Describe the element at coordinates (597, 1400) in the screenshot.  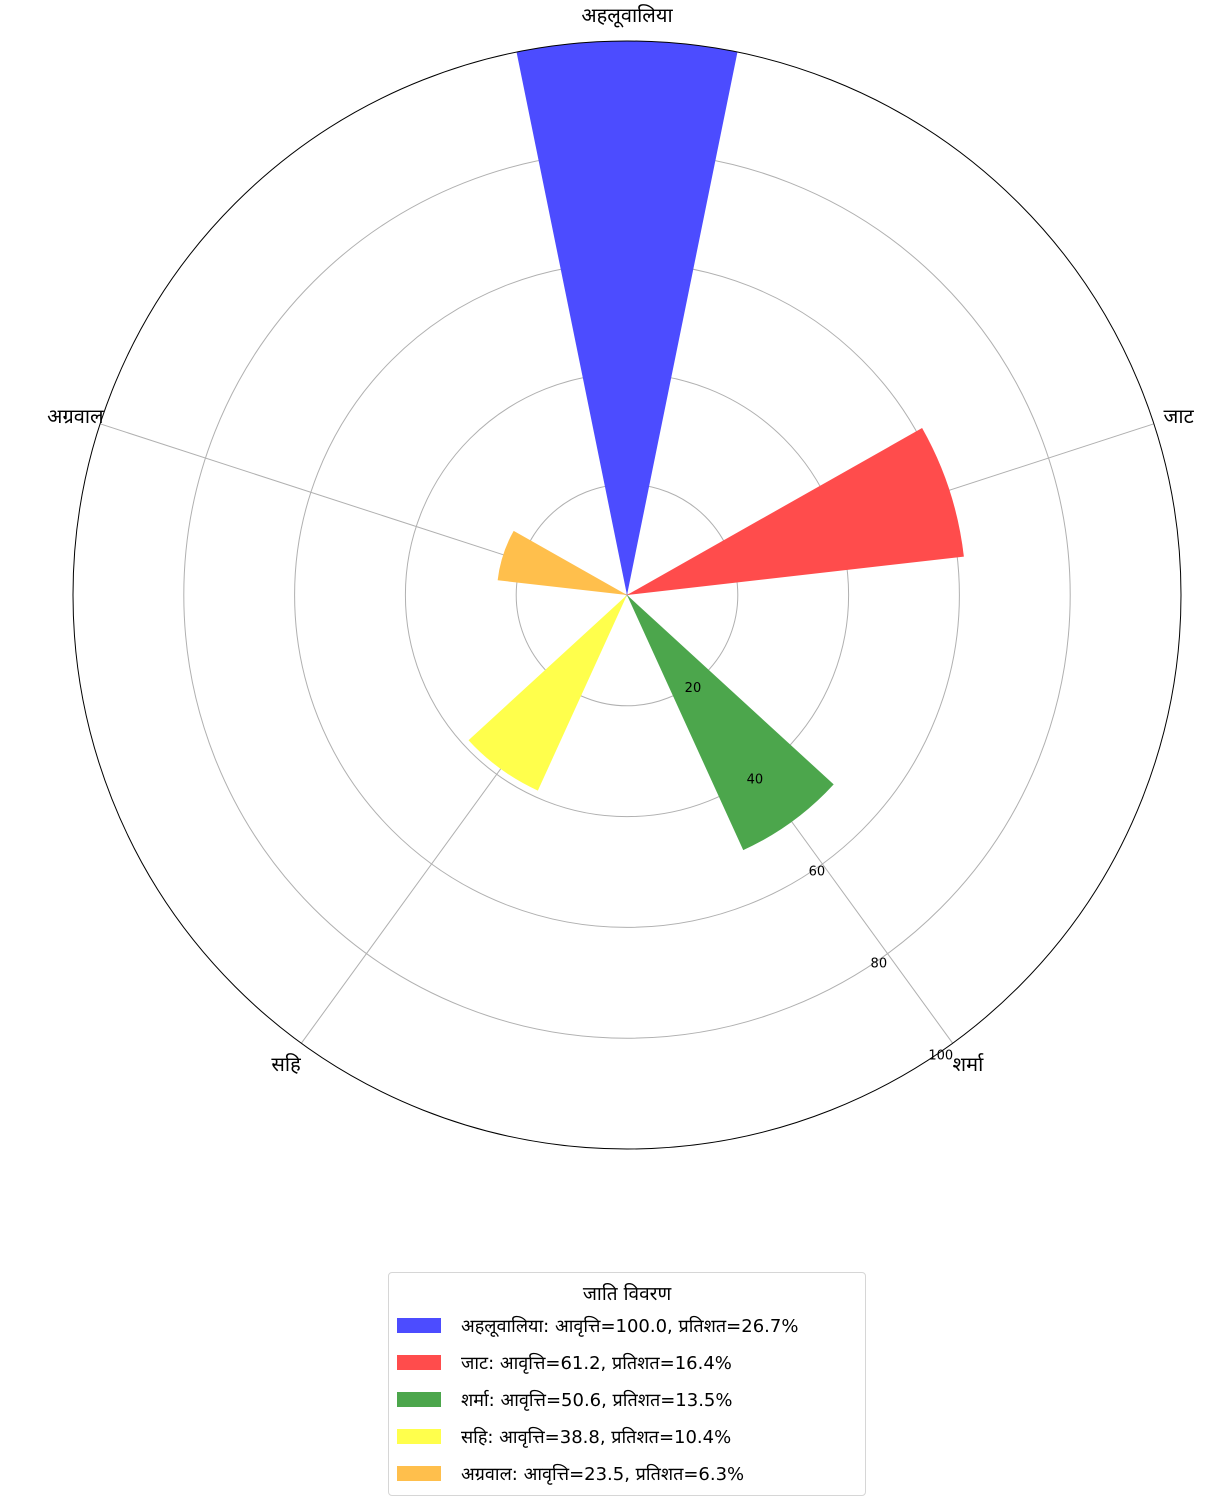
I see `legend-label: शर्मा: आवृत्ति=50.6, प्रतिशत=13.5%` at that location.